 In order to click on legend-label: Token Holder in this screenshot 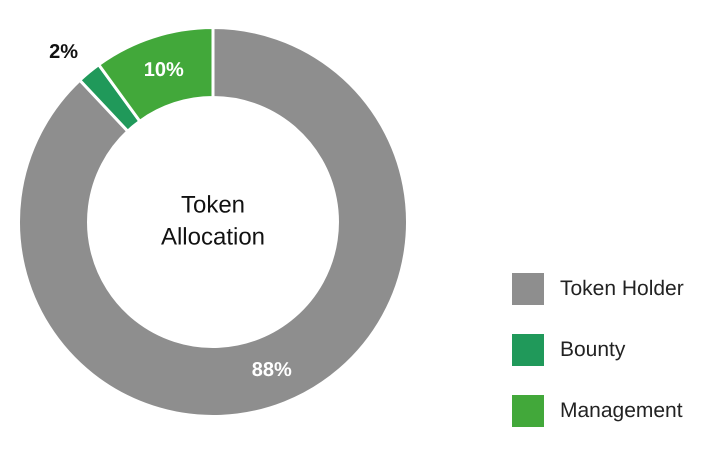, I will do `click(622, 288)`.